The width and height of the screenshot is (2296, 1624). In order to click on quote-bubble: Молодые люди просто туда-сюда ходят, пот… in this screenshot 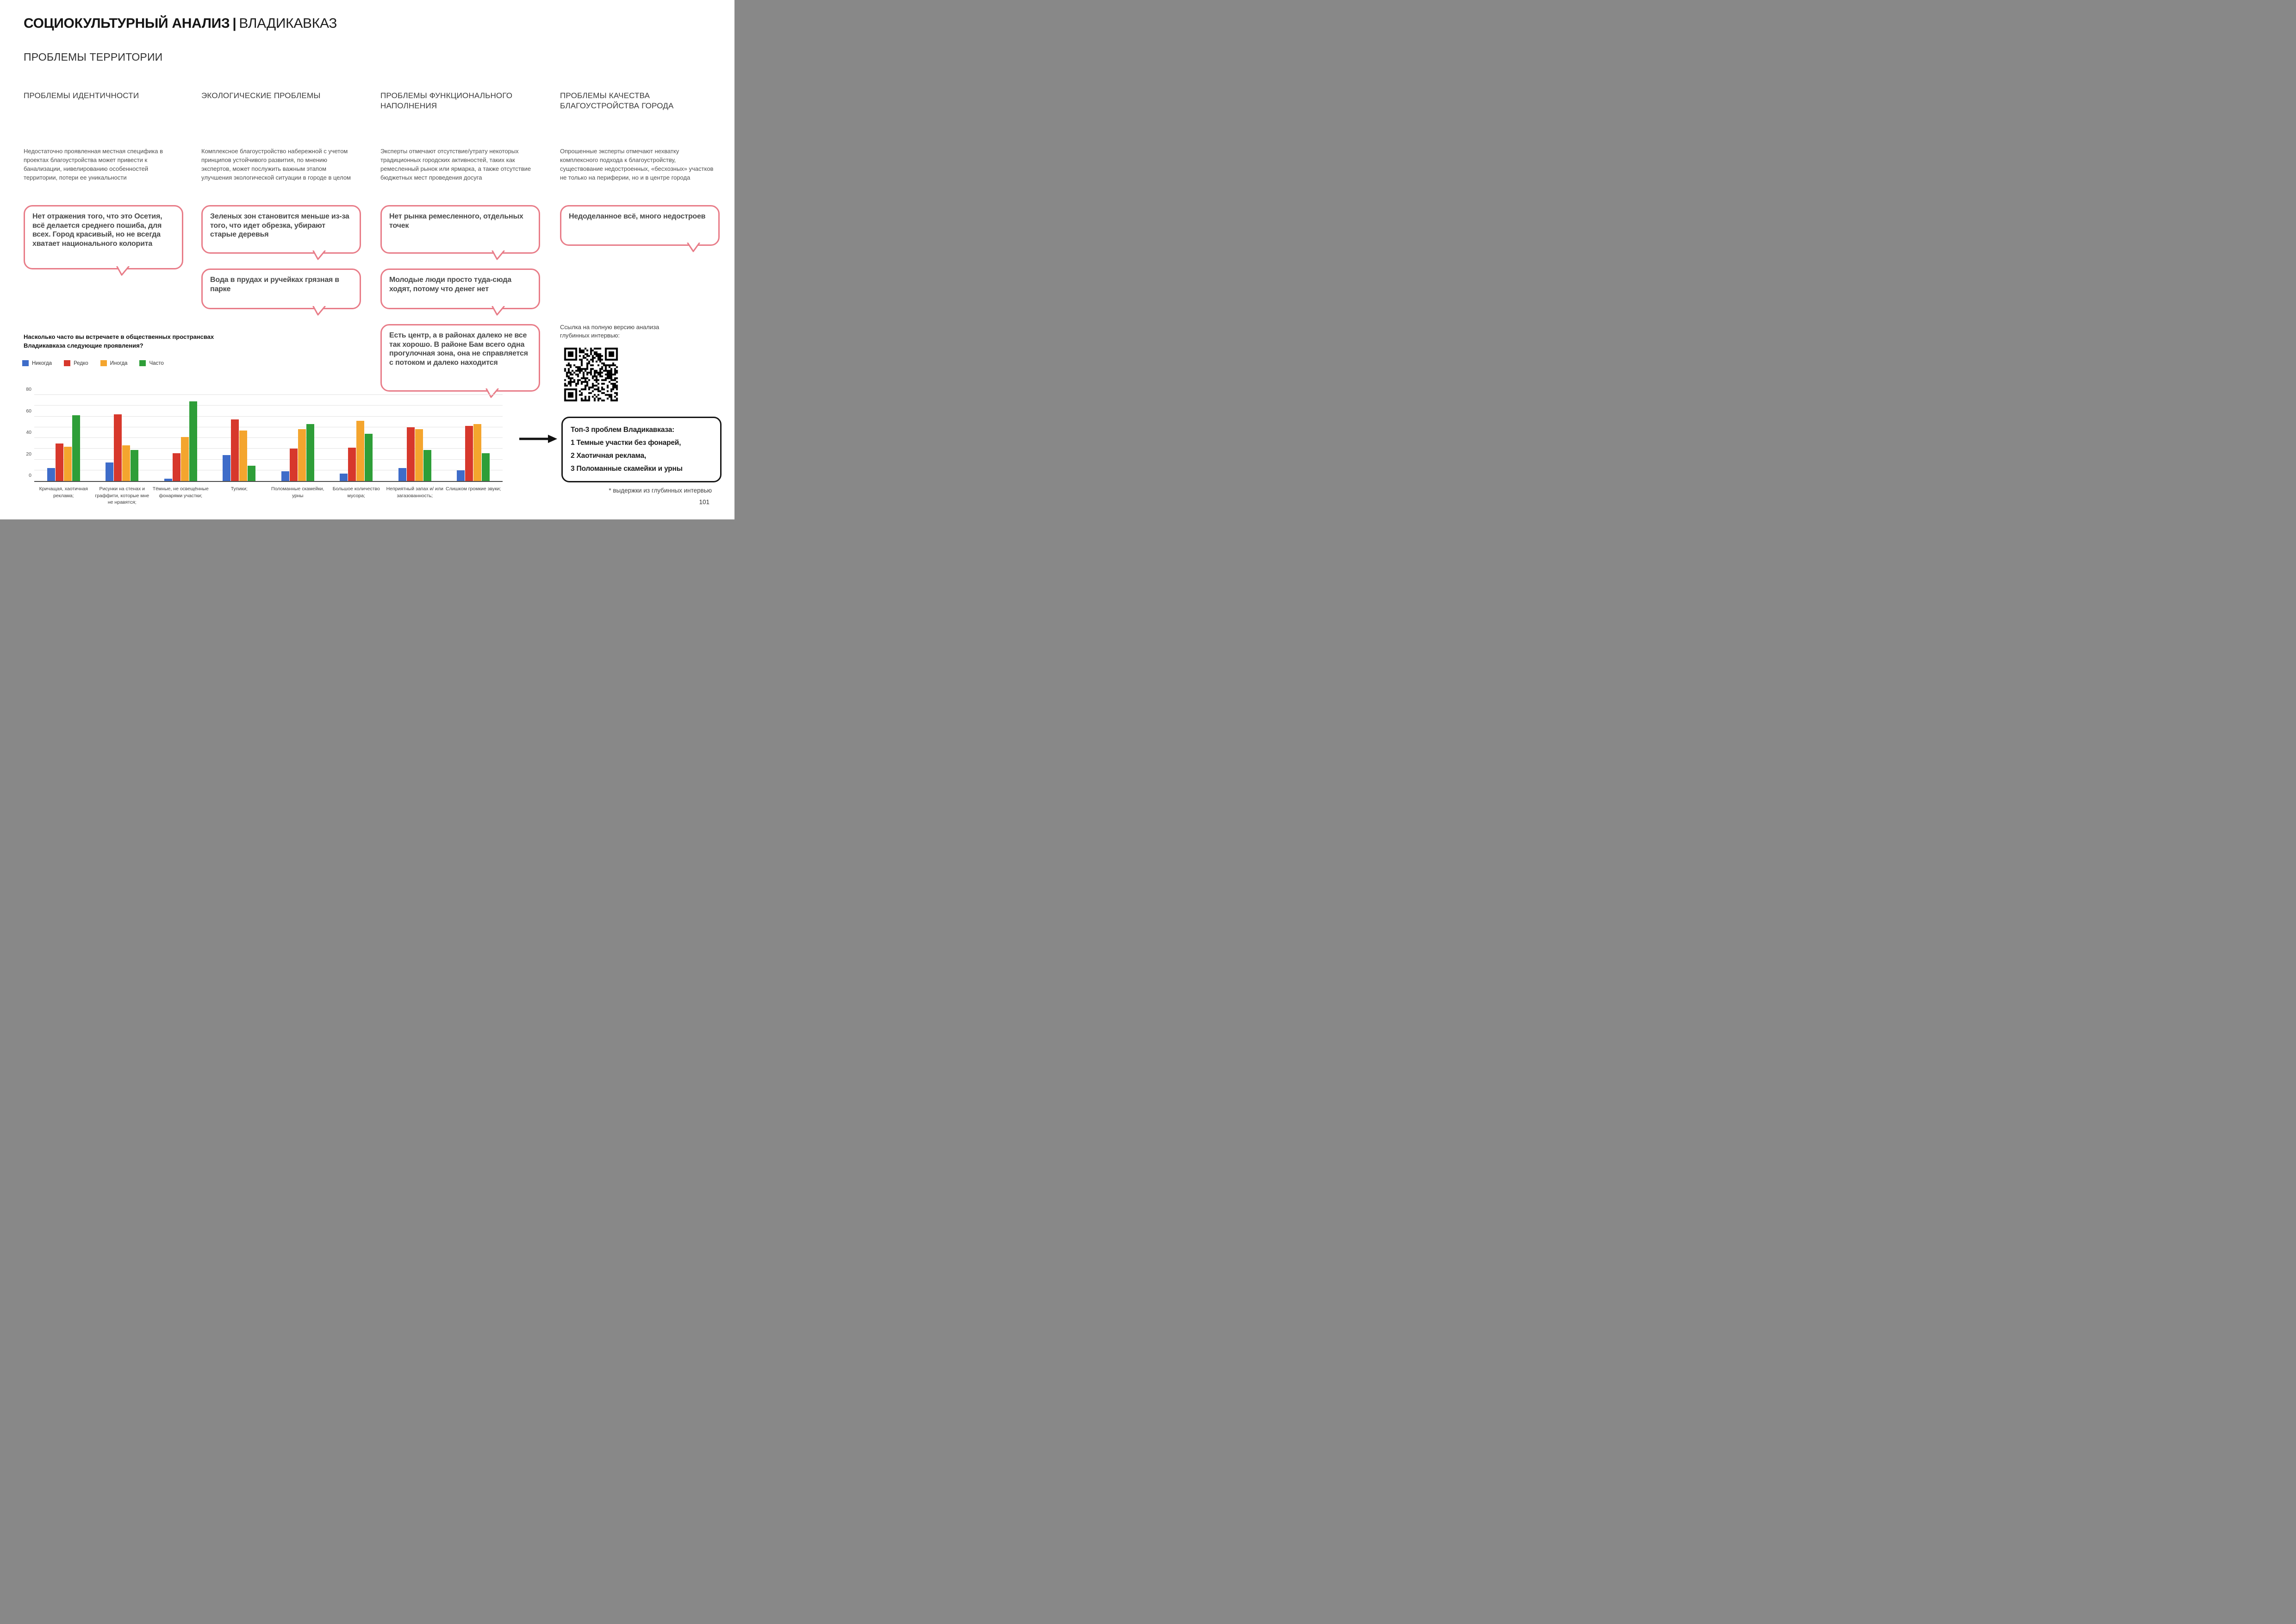, I will do `click(460, 292)`.